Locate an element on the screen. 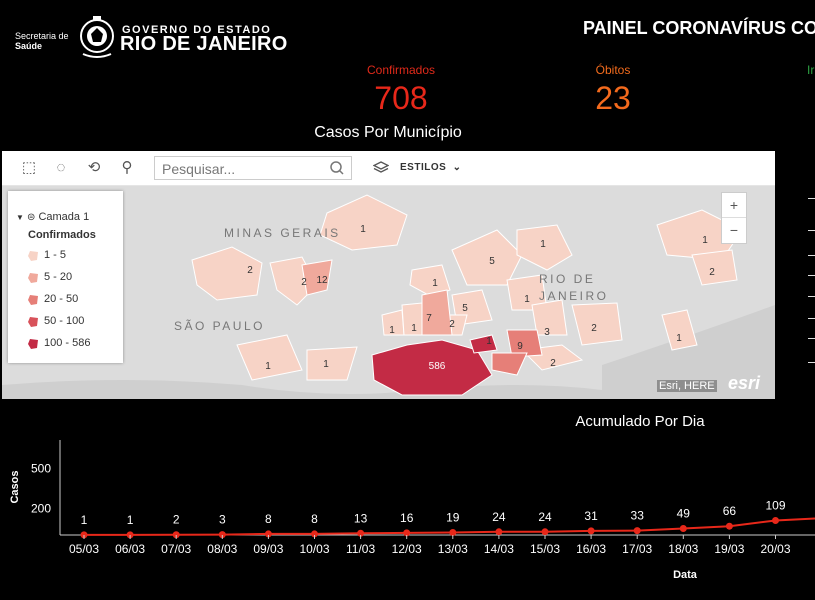 This screenshot has height=600, width=815. esri-logo: esri is located at coordinates (744, 383).